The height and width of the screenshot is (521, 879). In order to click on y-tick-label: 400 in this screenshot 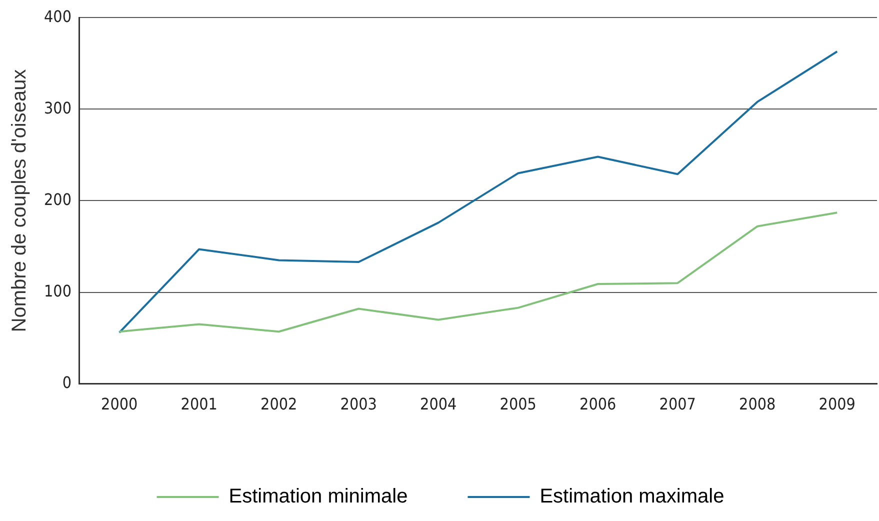, I will do `click(58, 16)`.